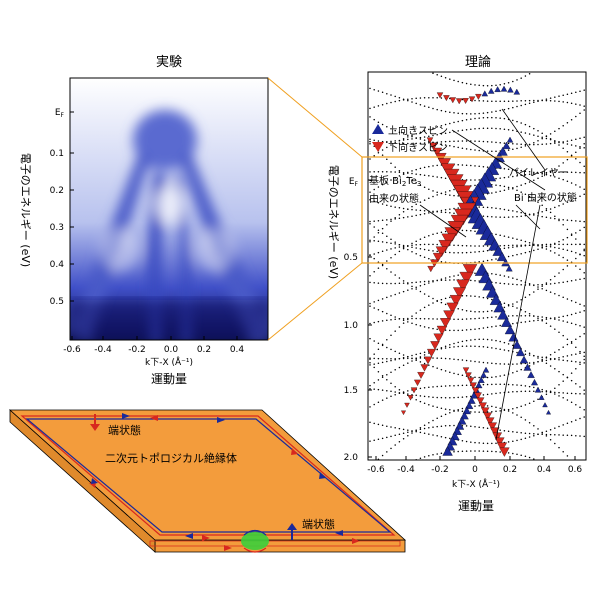 The width and height of the screenshot is (595, 595). Describe the element at coordinates (376, 470) in the screenshot. I see `theory-xtick: -0.6` at that location.